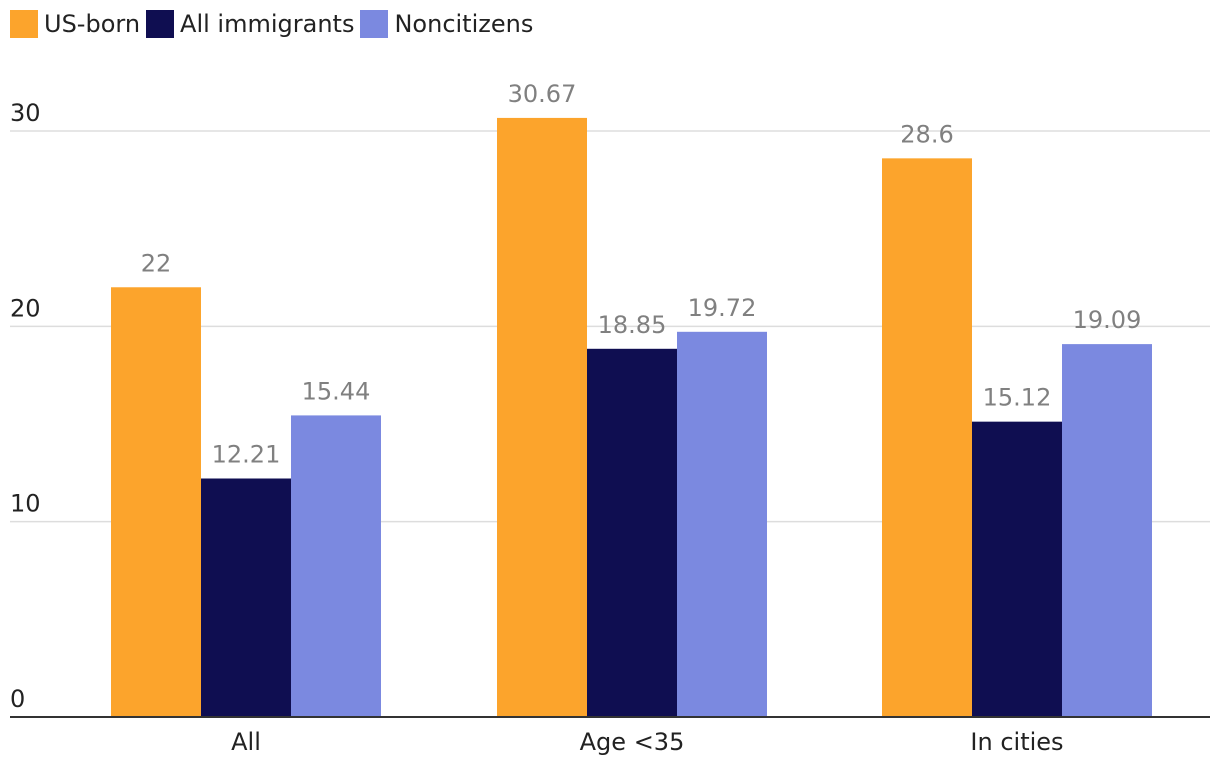  I want to click on legend-item-us-born: US-born, so click(75, 24).